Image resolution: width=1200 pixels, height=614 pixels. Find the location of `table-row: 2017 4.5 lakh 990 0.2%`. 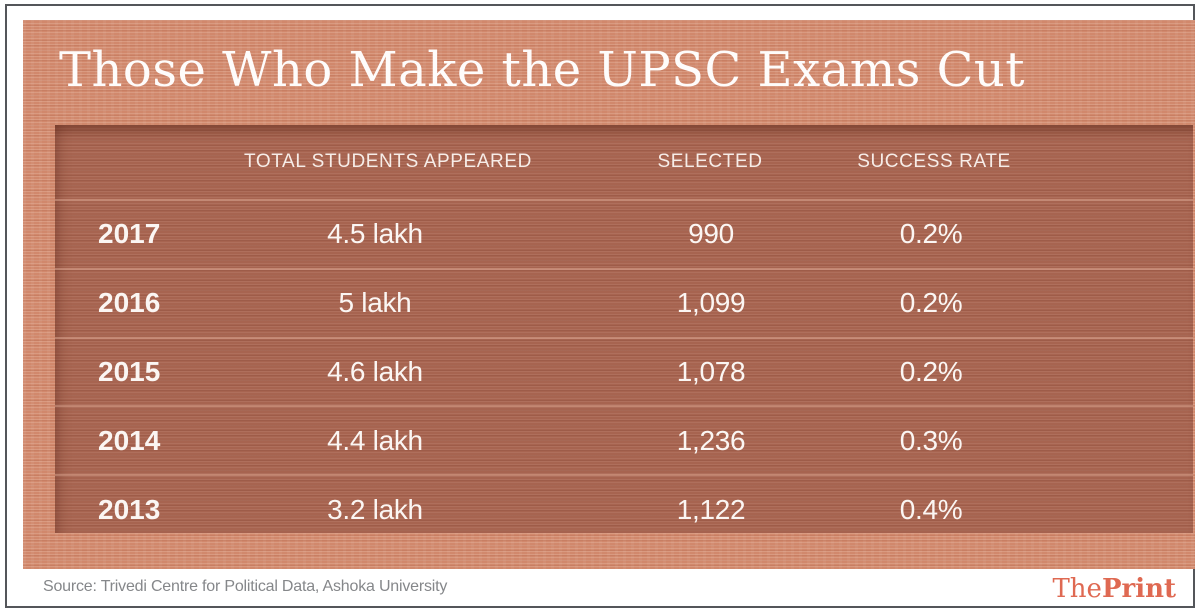

table-row: 2017 4.5 lakh 990 0.2% is located at coordinates (624, 233).